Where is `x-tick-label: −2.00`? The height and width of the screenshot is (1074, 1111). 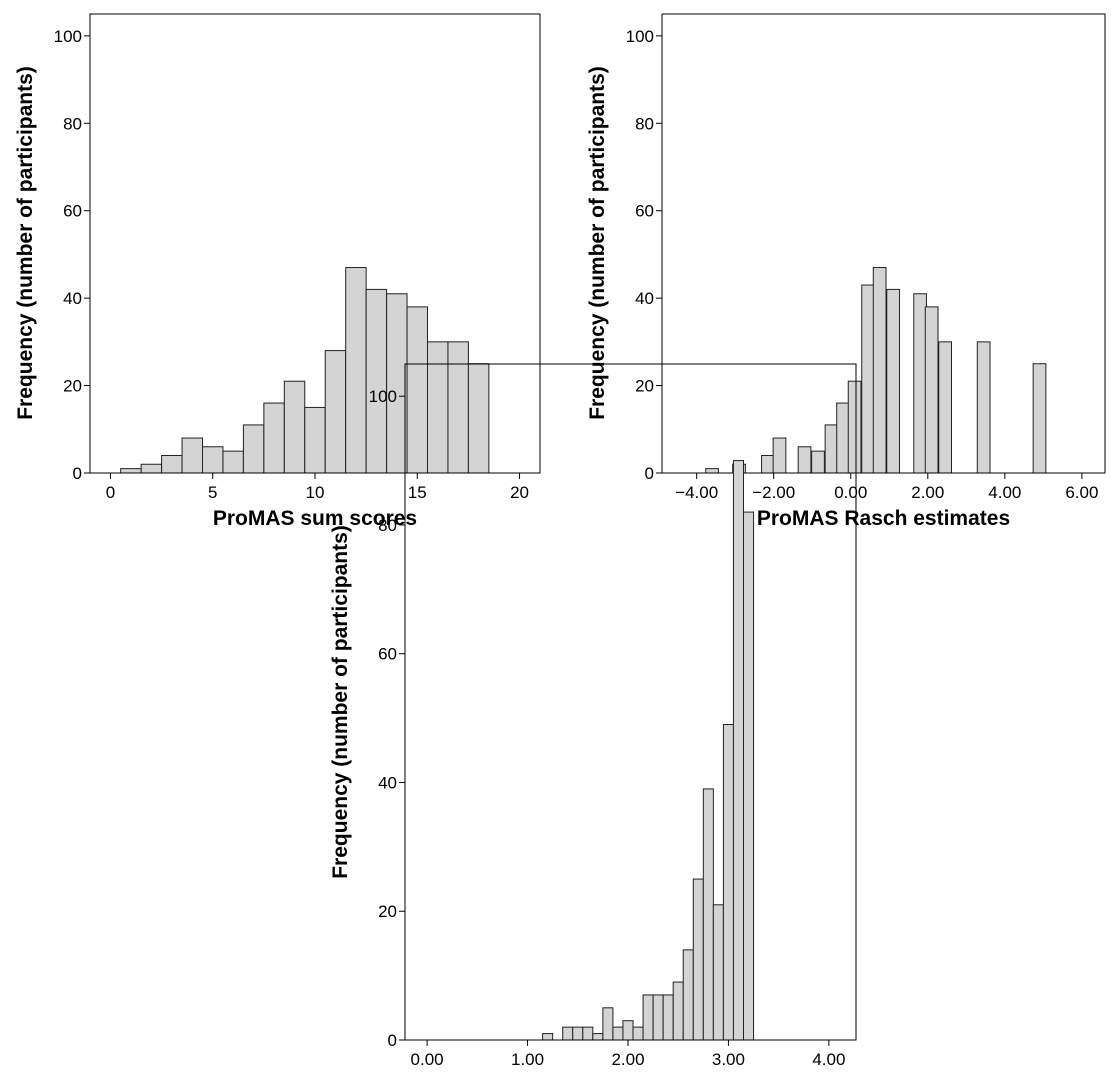 x-tick-label: −2.00 is located at coordinates (773, 492).